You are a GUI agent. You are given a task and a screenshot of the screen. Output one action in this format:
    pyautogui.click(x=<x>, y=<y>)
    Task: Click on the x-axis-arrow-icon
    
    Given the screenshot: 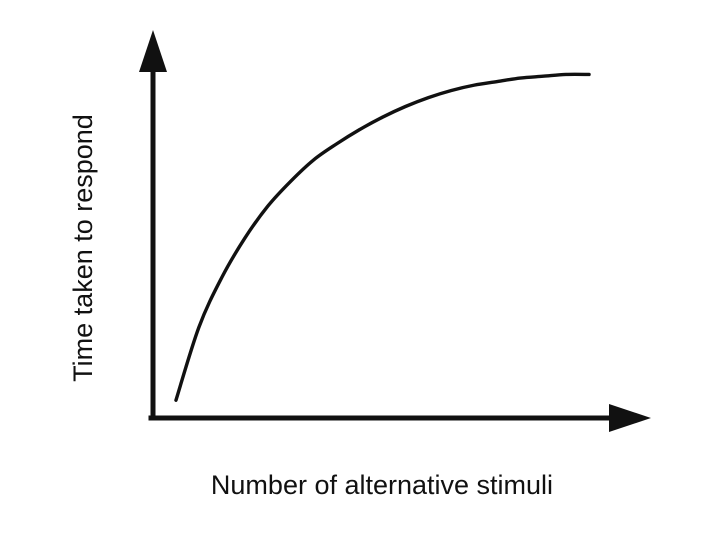 What is the action you would take?
    pyautogui.click(x=630, y=418)
    